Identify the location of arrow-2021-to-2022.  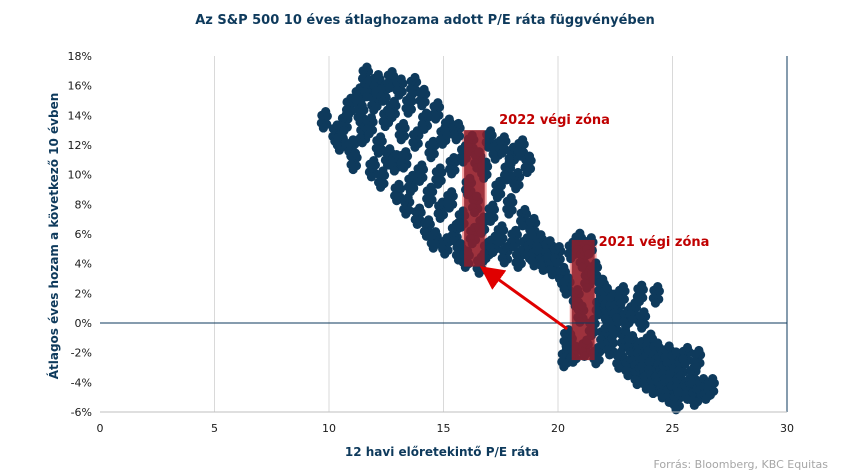
(524, 298).